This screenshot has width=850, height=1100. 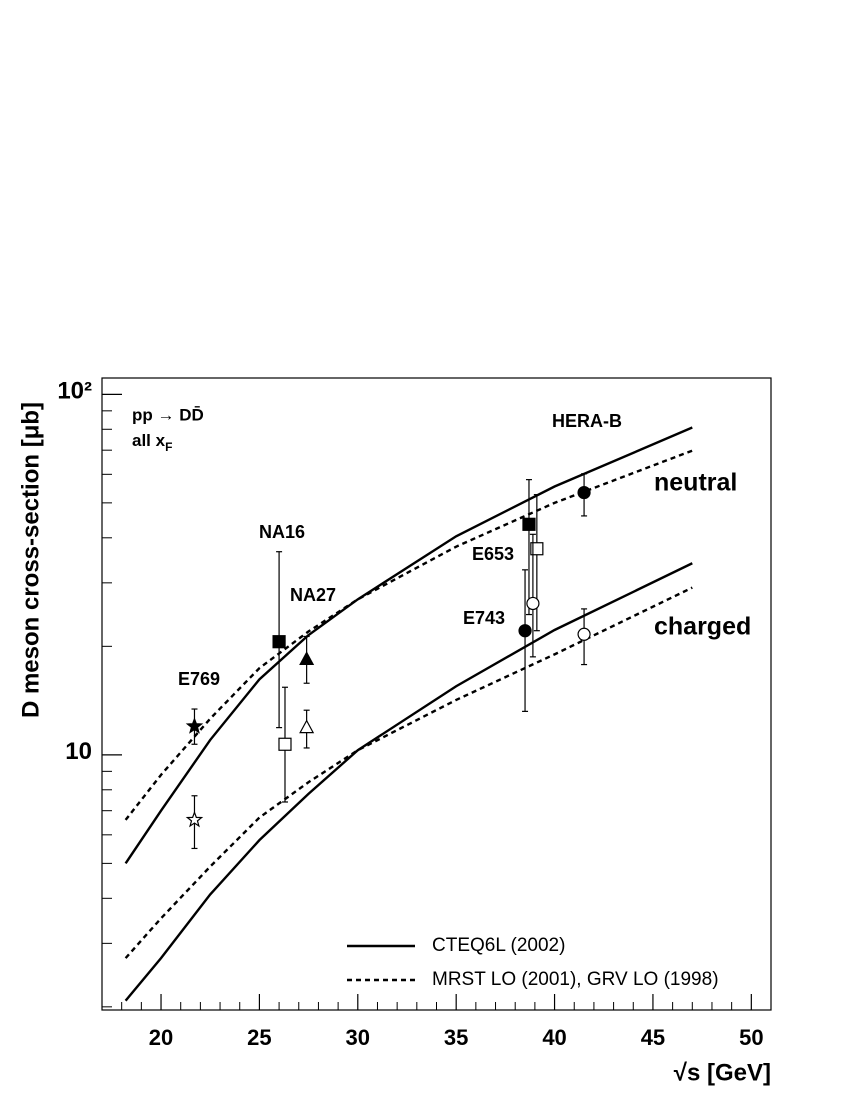 What do you see at coordinates (78, 751) in the screenshot?
I see `y-tick-label: 10` at bounding box center [78, 751].